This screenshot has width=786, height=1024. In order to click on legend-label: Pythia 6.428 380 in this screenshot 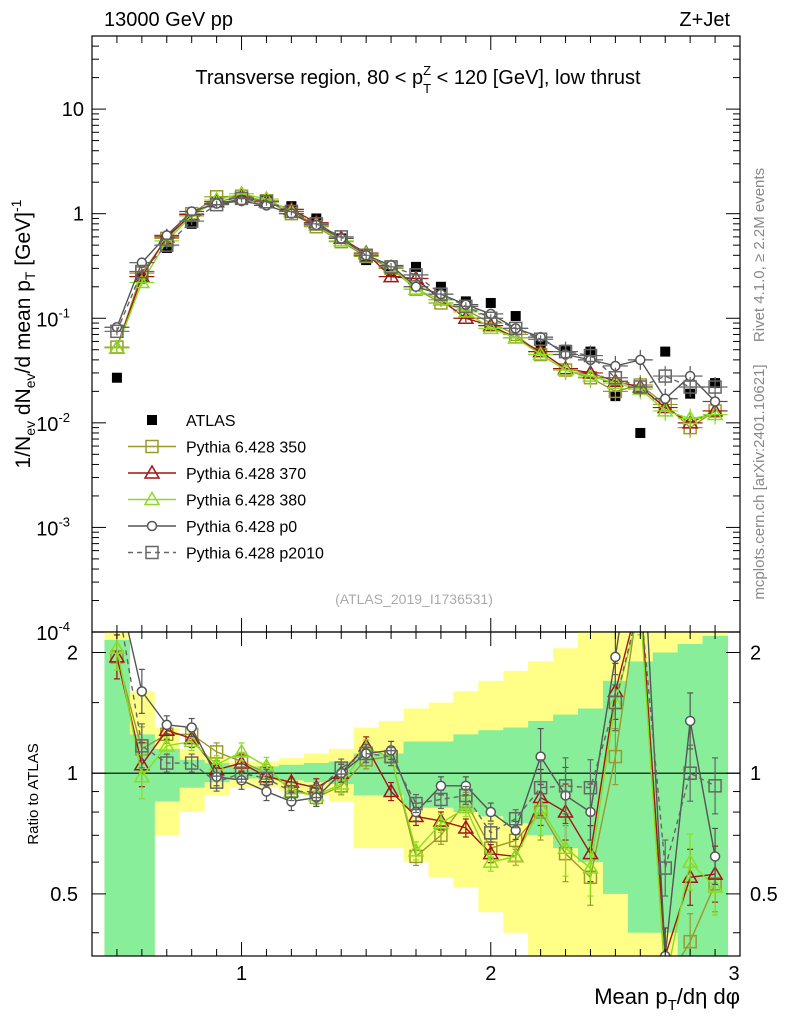, I will do `click(246, 501)`.